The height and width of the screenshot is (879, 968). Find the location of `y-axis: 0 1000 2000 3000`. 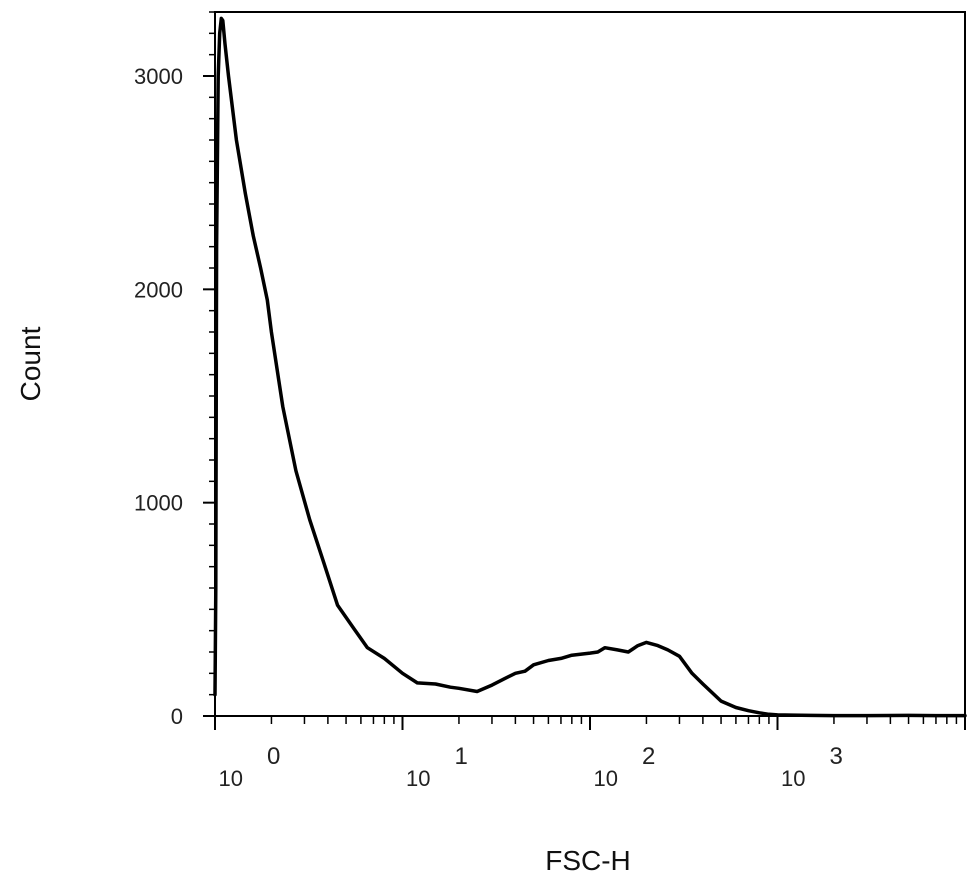

y-axis: 0 1000 2000 3000 is located at coordinates (174, 370).